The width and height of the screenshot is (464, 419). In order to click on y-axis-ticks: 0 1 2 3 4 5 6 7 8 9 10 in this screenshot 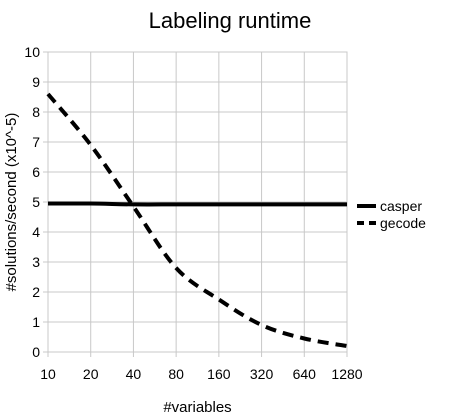, I will do `click(36, 202)`.